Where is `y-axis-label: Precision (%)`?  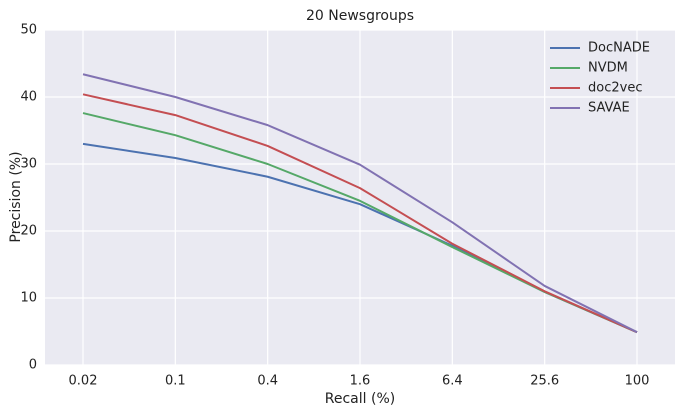
y-axis-label: Precision (%) is located at coordinates (16, 196).